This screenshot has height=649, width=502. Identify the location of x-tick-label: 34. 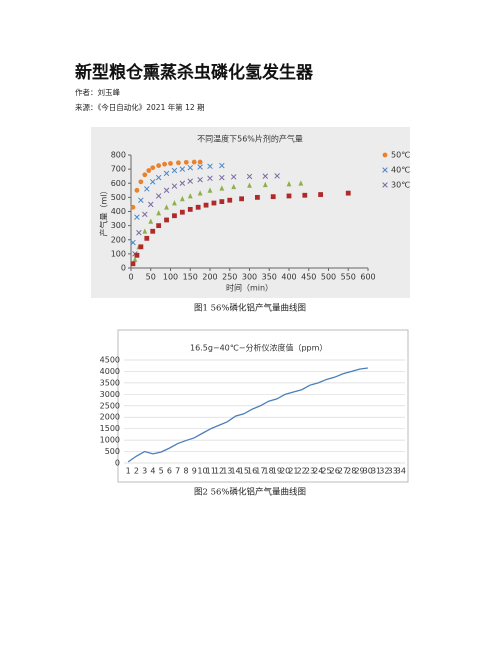
(401, 471).